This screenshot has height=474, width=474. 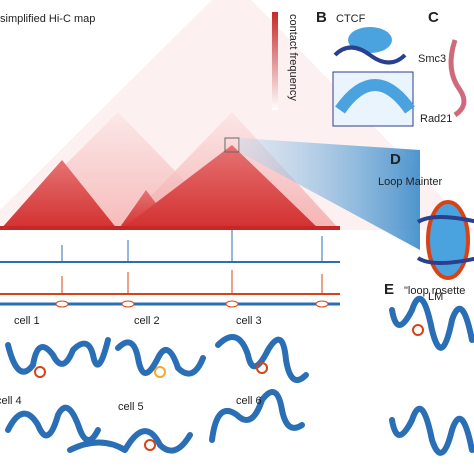 What do you see at coordinates (47, 19) in the screenshot?
I see `panel-title: simplified Hi-C map` at bounding box center [47, 19].